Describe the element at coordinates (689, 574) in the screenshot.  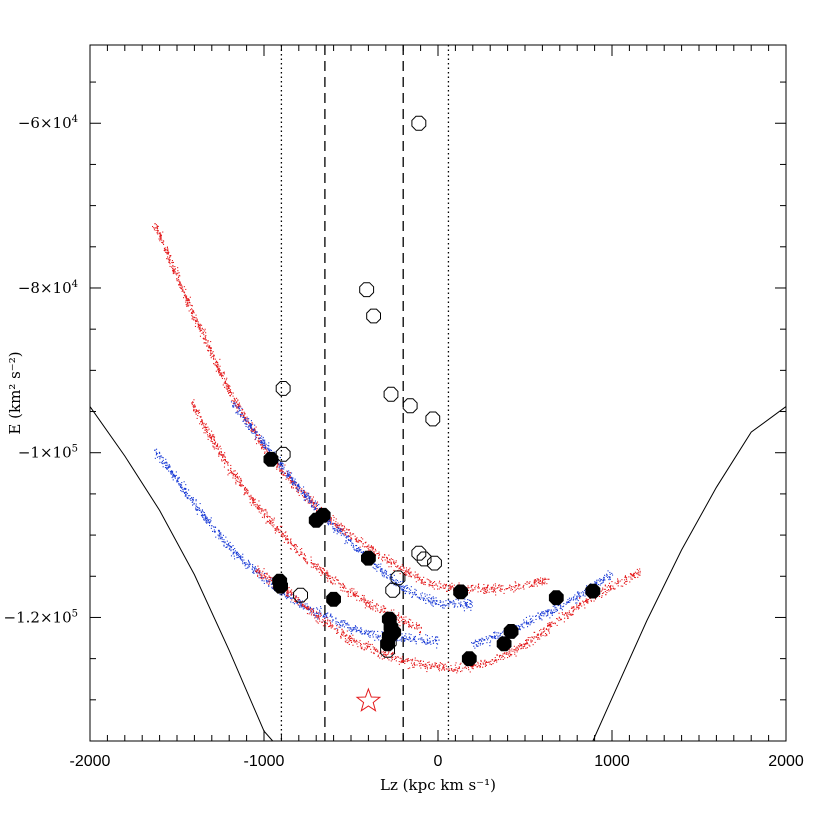
I see `boundary-curve-right` at that location.